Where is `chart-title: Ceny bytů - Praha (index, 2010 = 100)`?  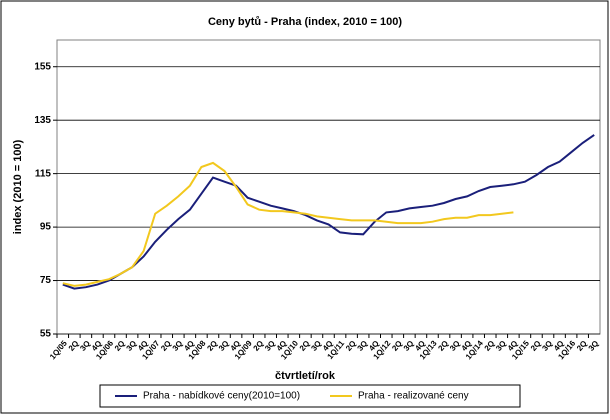 chart-title: Ceny bytů - Praha (index, 2010 = 100) is located at coordinates (305, 22).